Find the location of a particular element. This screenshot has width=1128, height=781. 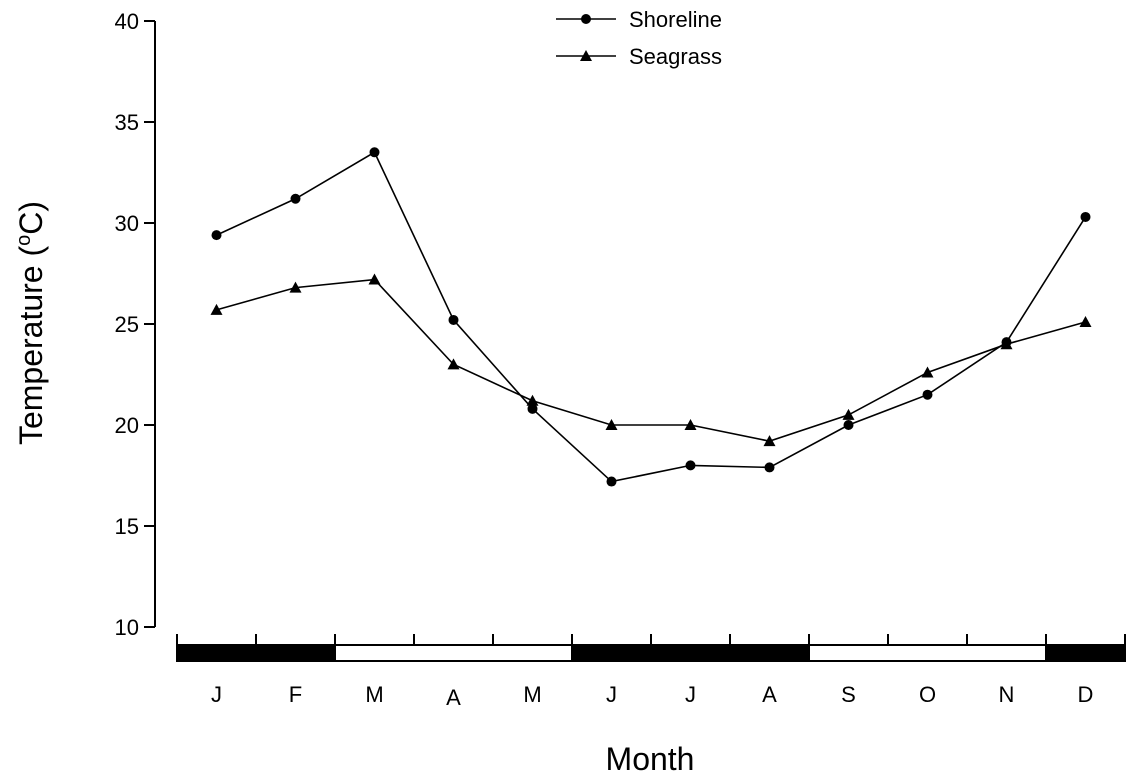

legend-item: Shoreline is located at coordinates (639, 19).